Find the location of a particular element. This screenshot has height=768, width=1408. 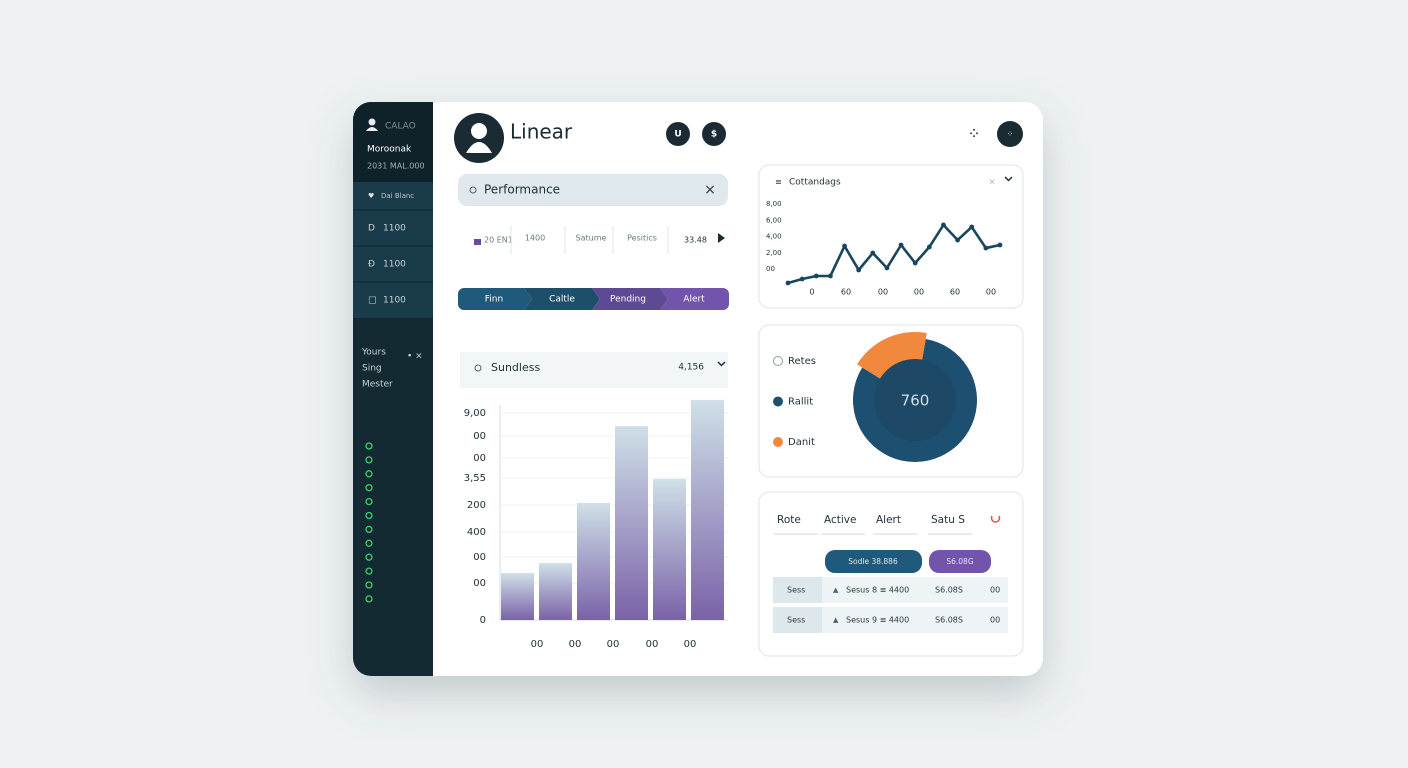

icon-button-label: U is located at coordinates (677, 135).